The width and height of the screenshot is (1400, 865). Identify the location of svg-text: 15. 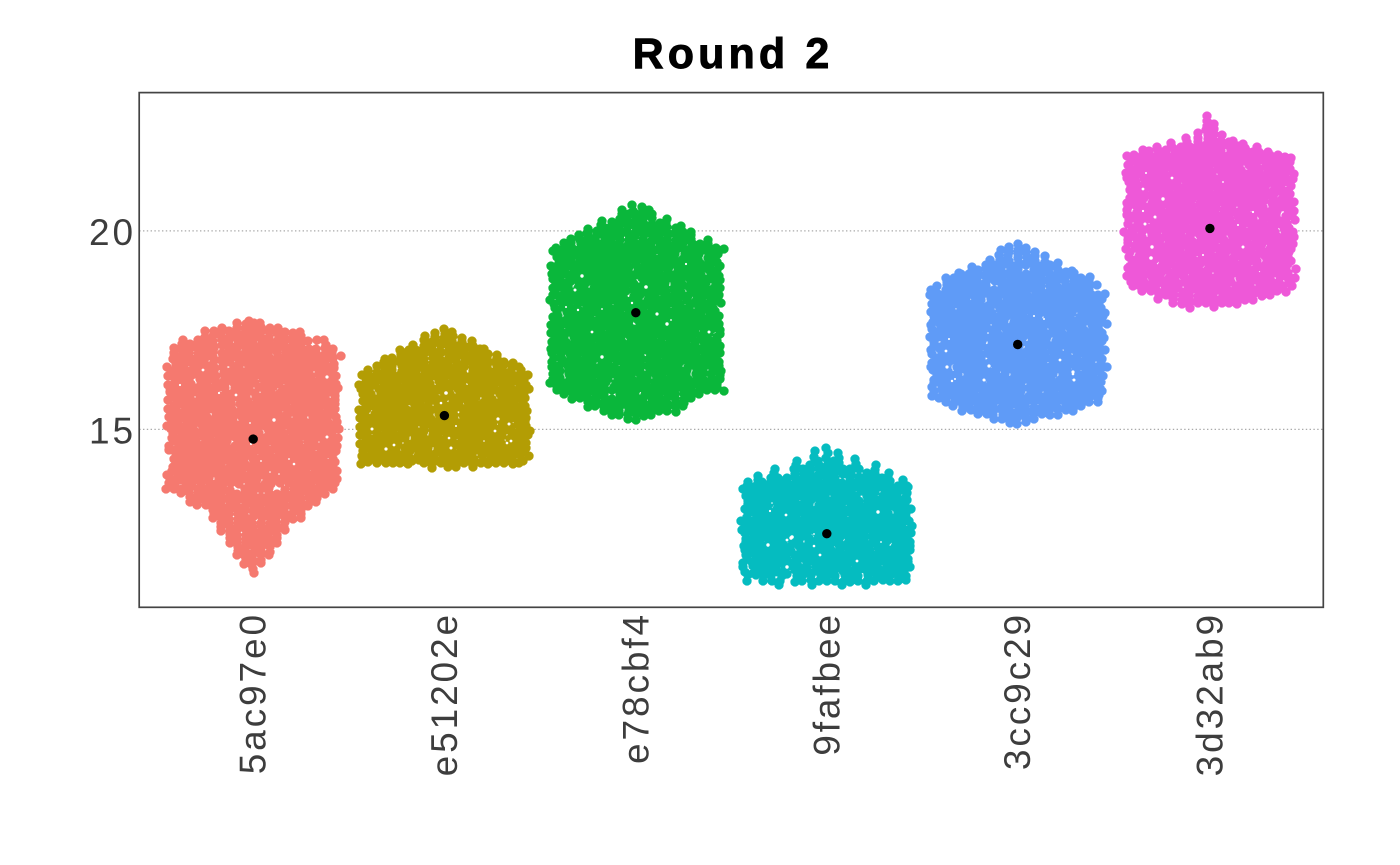
(112, 430).